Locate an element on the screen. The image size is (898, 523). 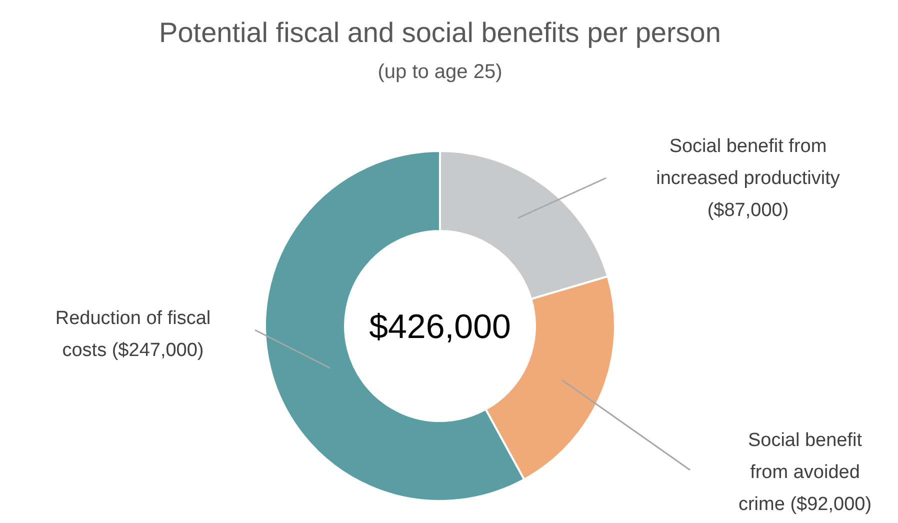
slice-label: Social benefit from avoided crime ($92,000) is located at coordinates (805, 472).